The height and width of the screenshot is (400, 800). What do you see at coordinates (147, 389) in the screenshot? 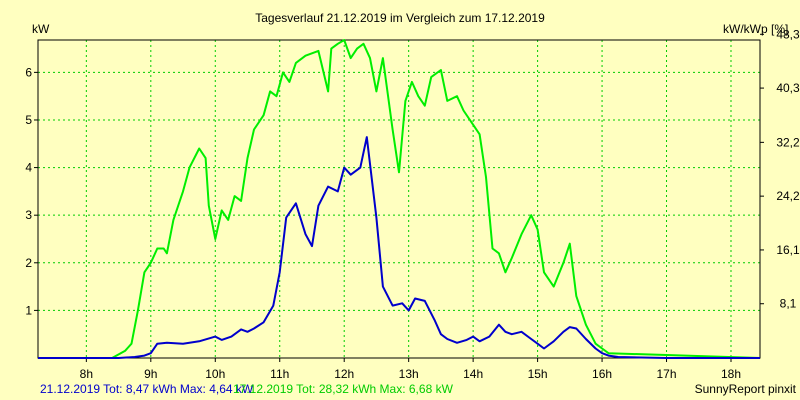
I see `legend-series-1: 21.12.2019 Tot: 8,47 kWh Max: 4,64 kW` at bounding box center [147, 389].